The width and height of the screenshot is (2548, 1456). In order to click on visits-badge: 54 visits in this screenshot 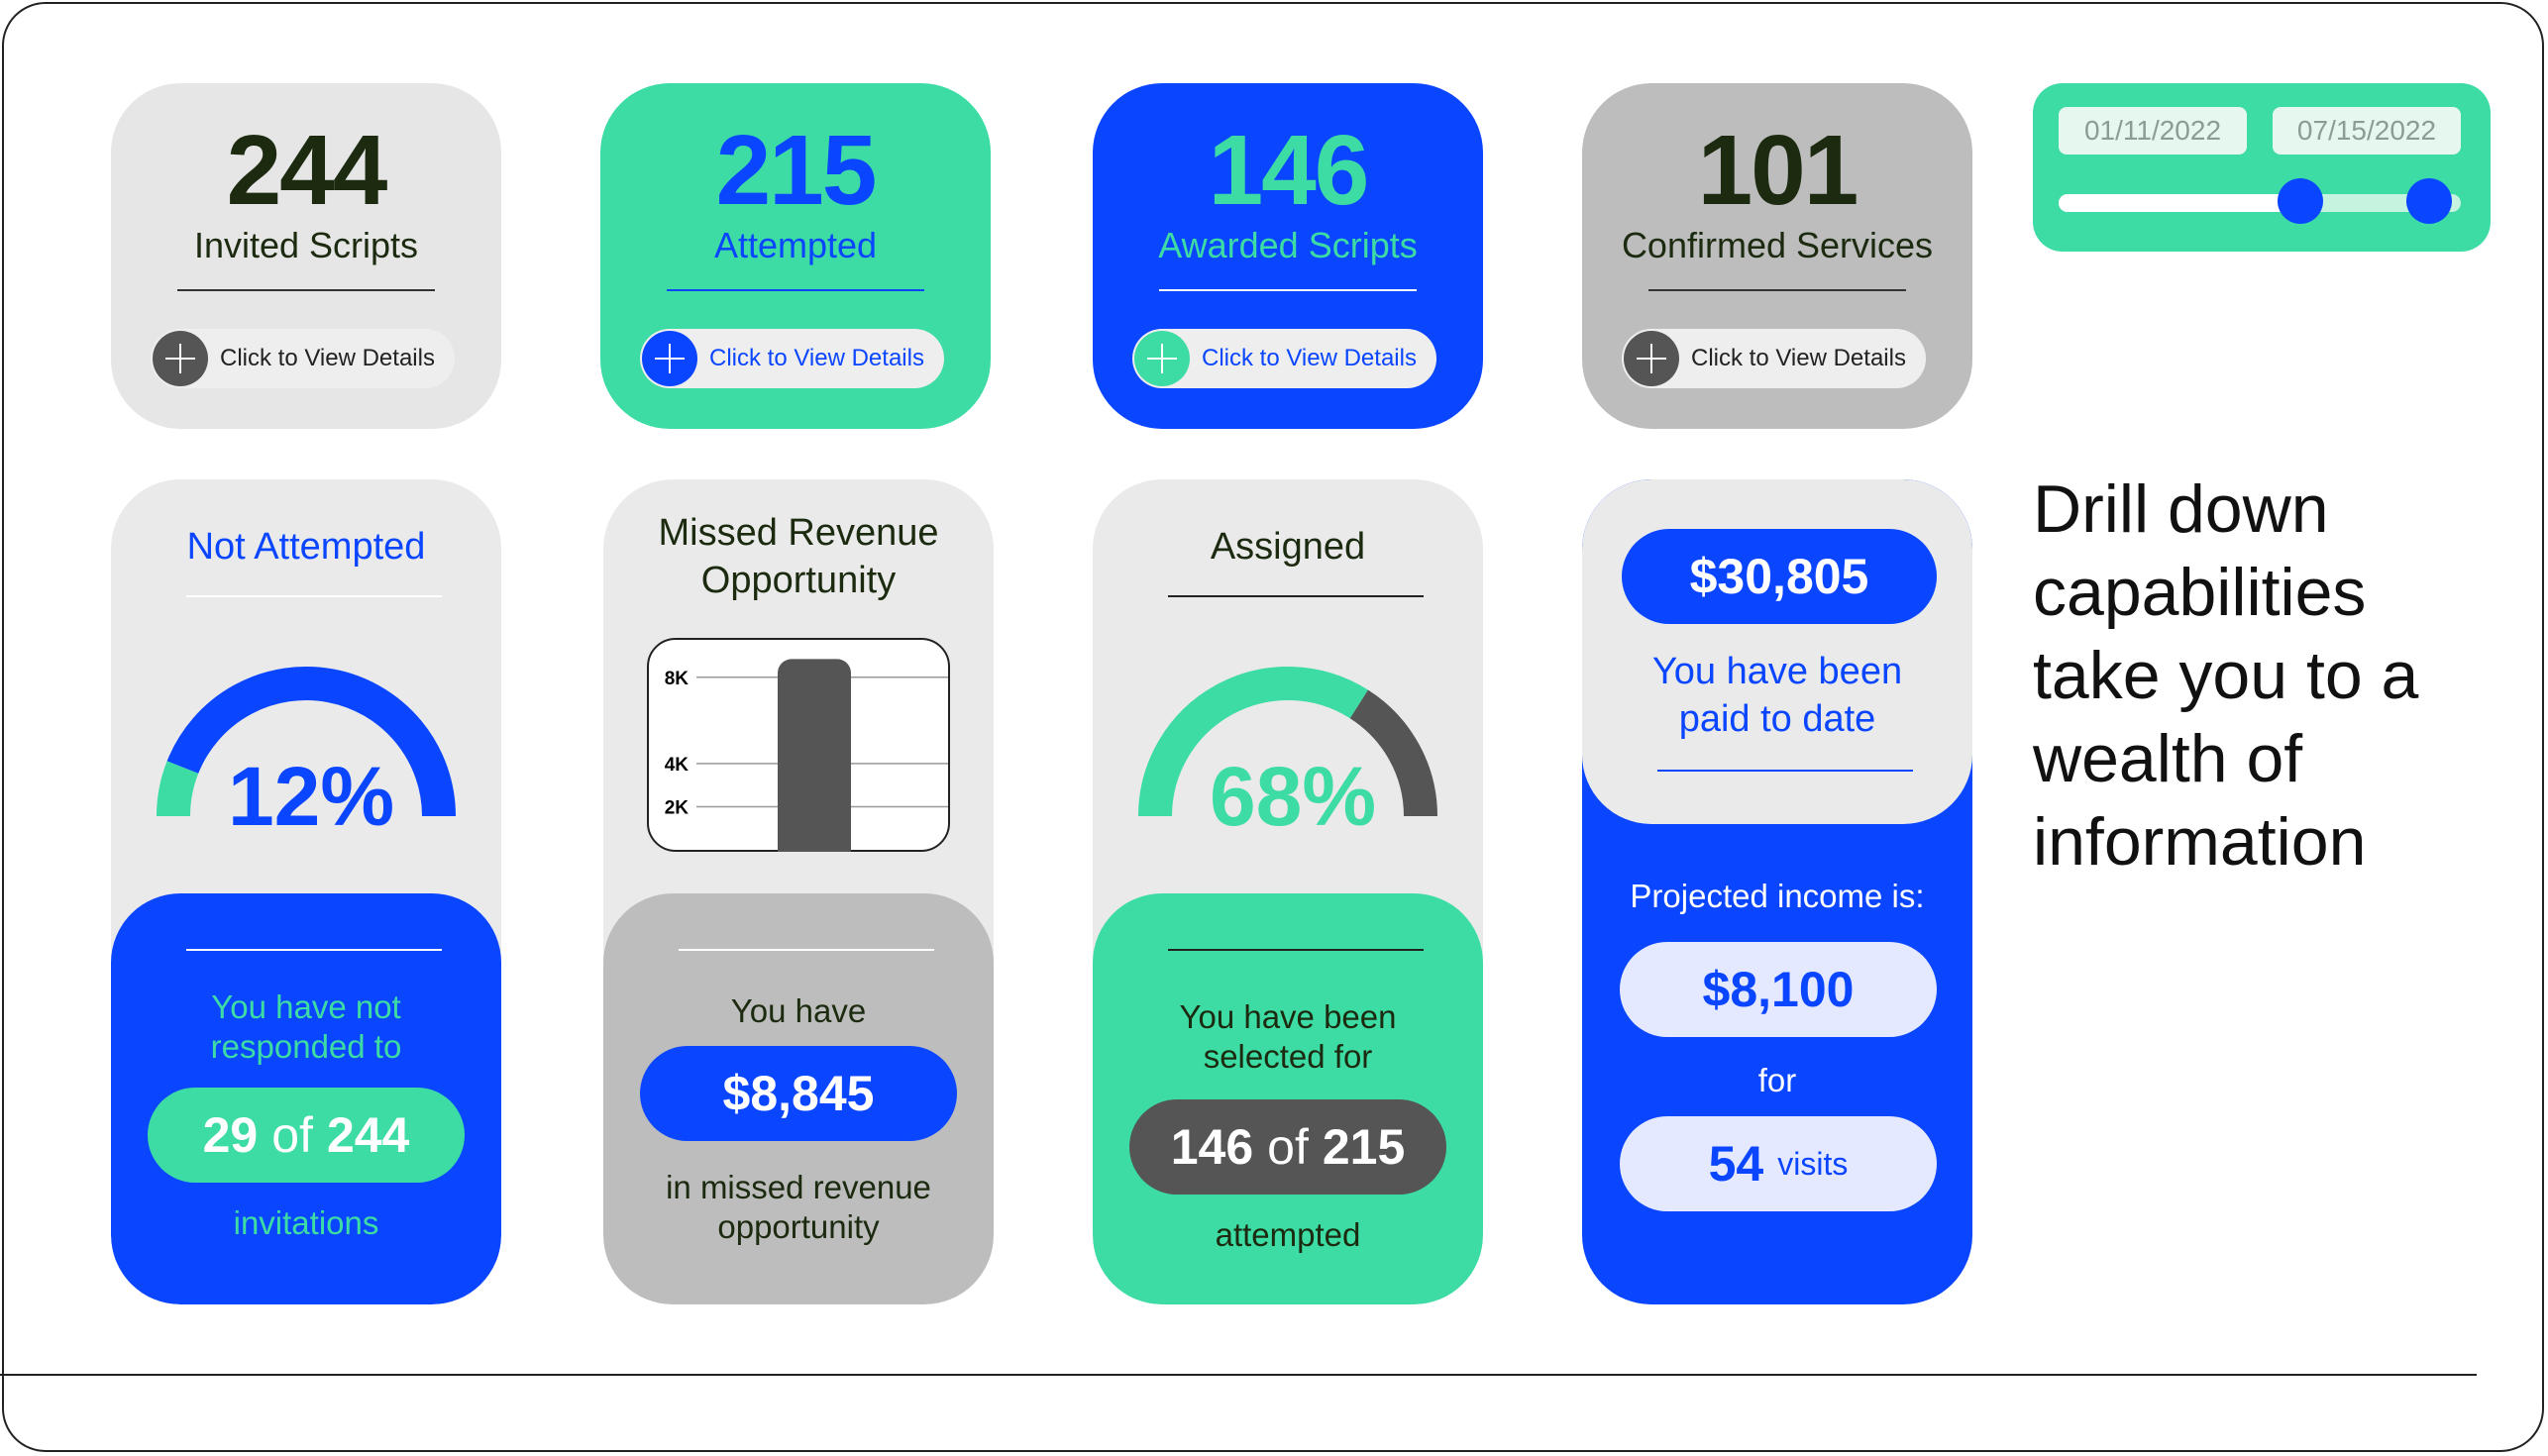, I will do `click(1778, 1163)`.